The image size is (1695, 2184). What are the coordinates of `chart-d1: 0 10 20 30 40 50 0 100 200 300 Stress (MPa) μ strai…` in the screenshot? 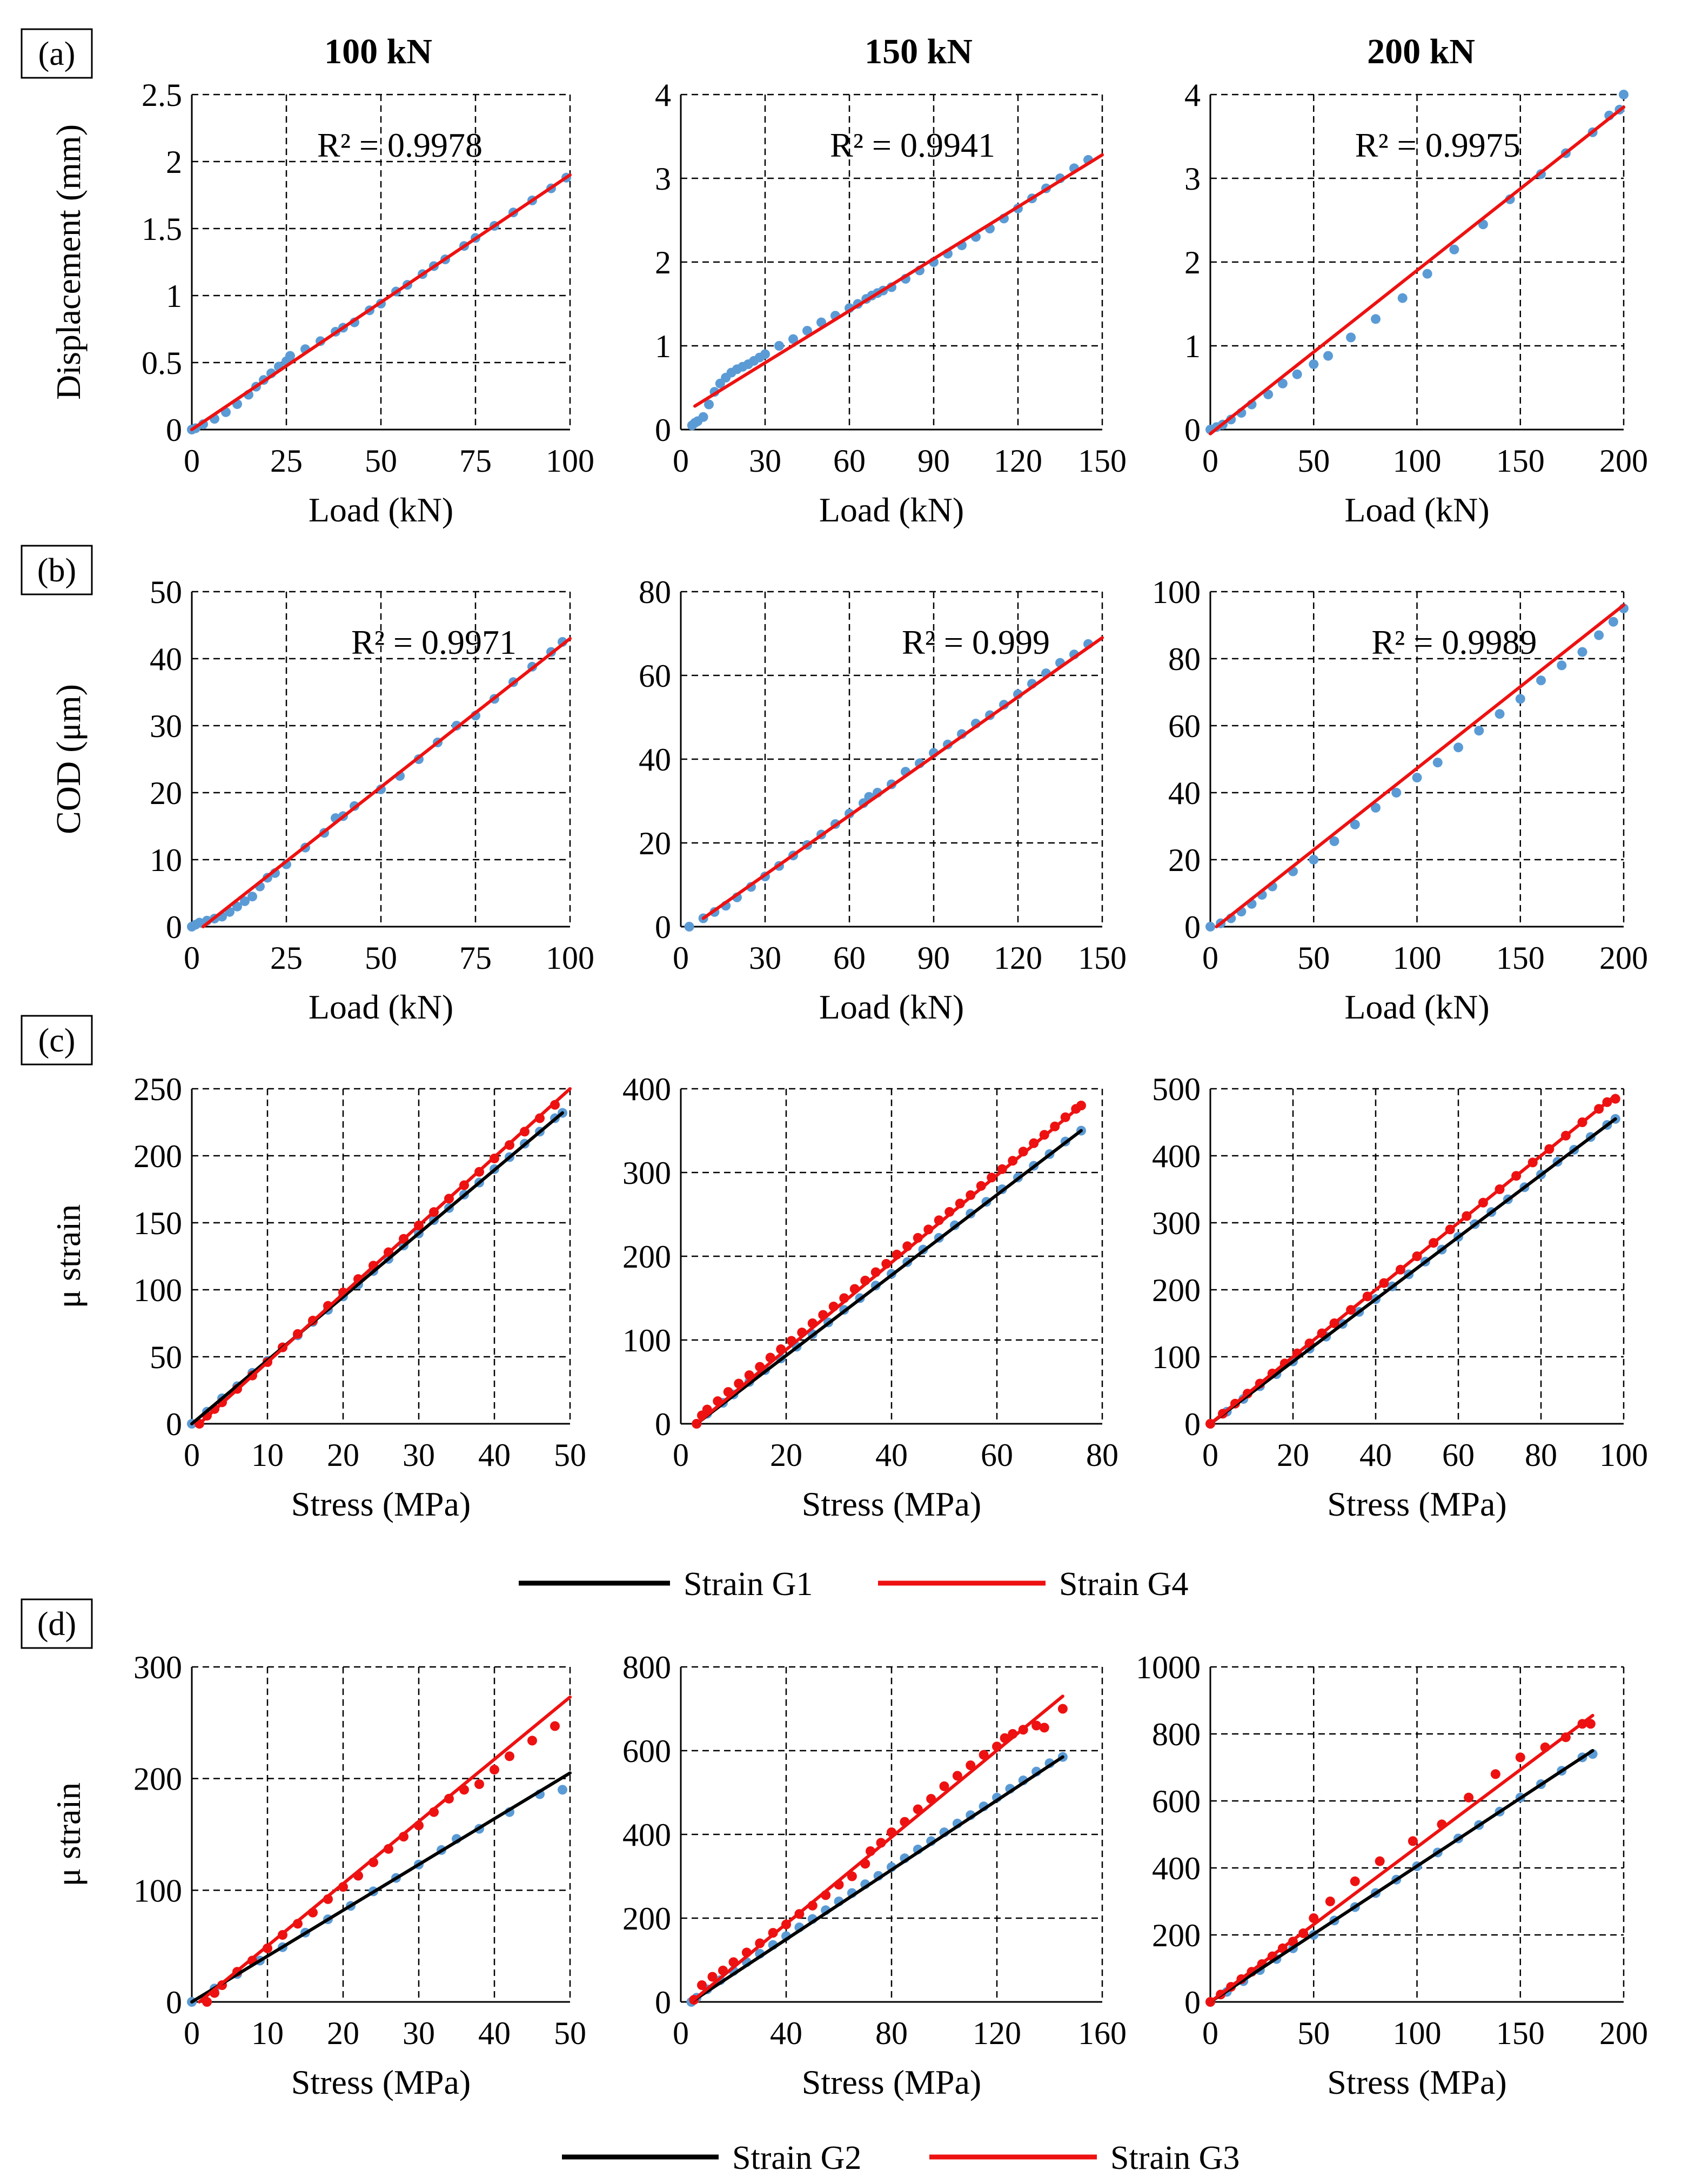 It's located at (317, 1876).